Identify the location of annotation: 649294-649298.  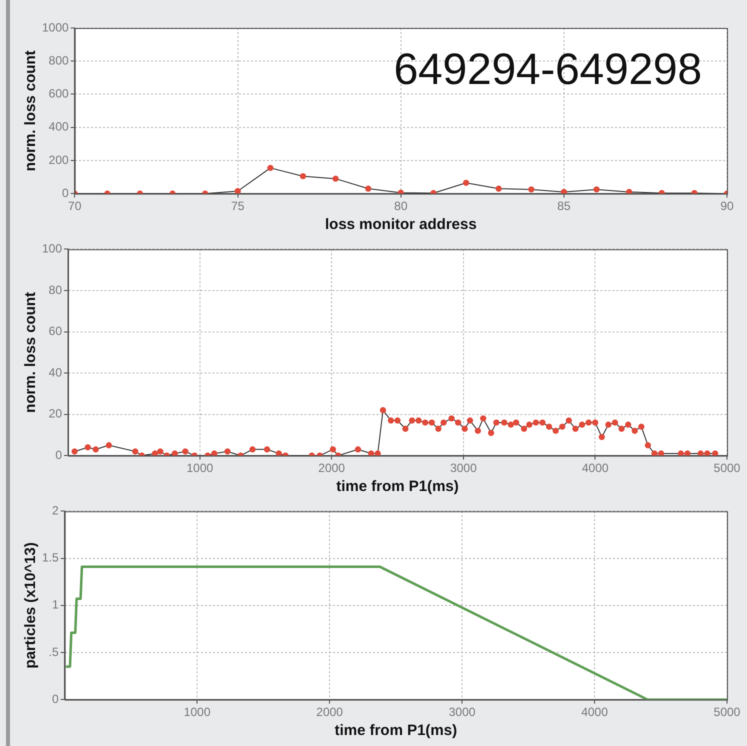
(548, 69).